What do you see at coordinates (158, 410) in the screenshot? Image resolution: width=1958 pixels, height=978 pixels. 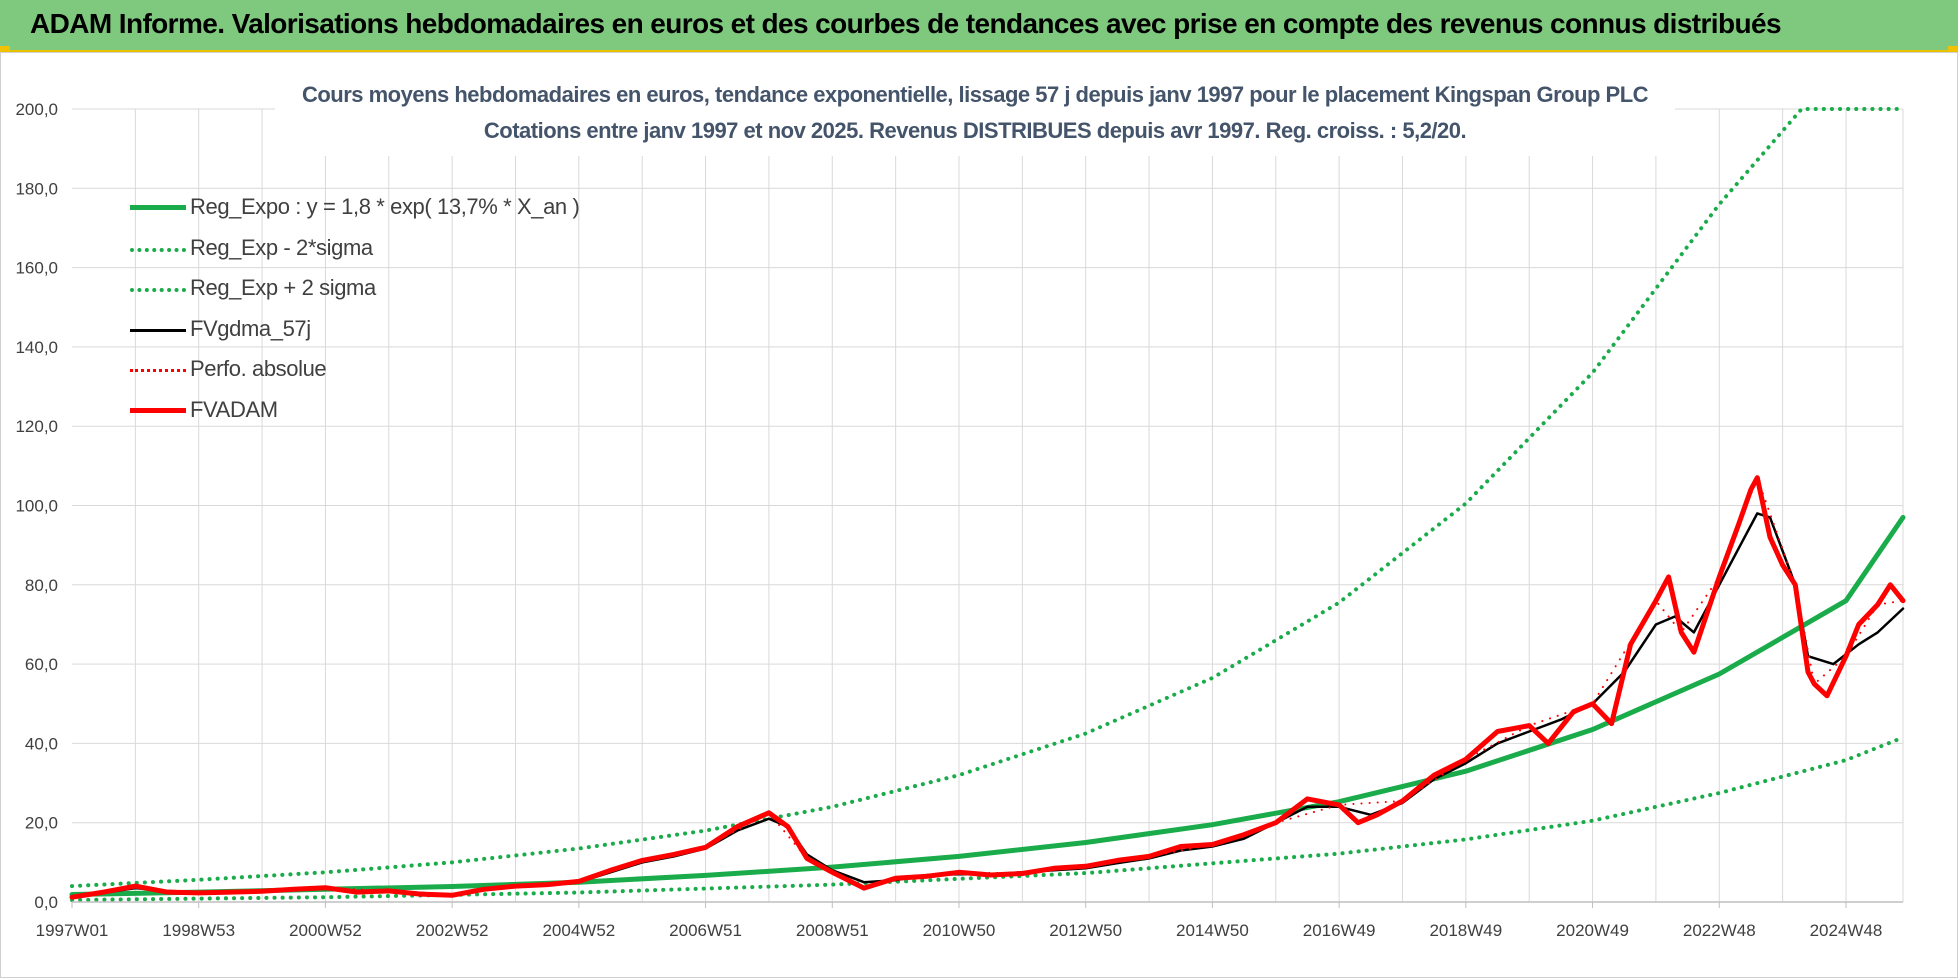 I see `legend-swatch-fvadam` at bounding box center [158, 410].